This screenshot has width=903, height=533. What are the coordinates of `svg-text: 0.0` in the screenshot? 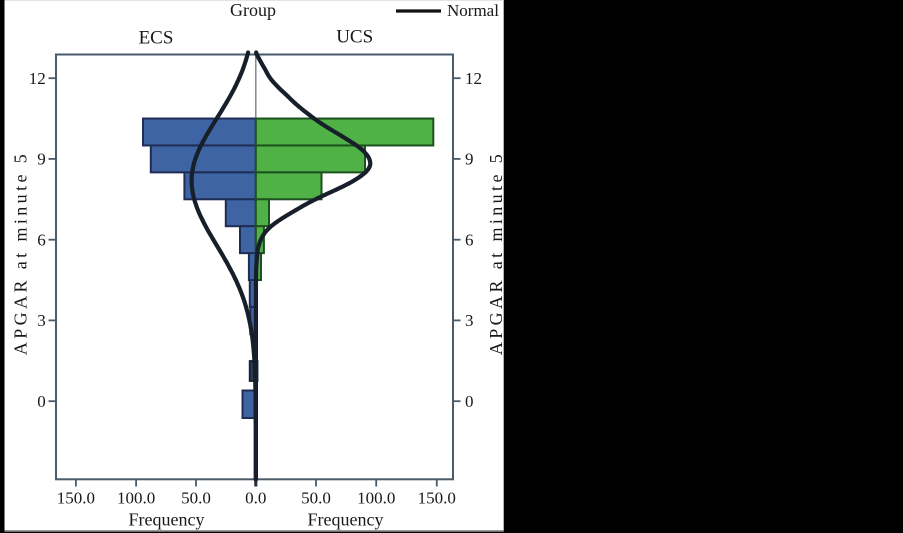 It's located at (255, 497).